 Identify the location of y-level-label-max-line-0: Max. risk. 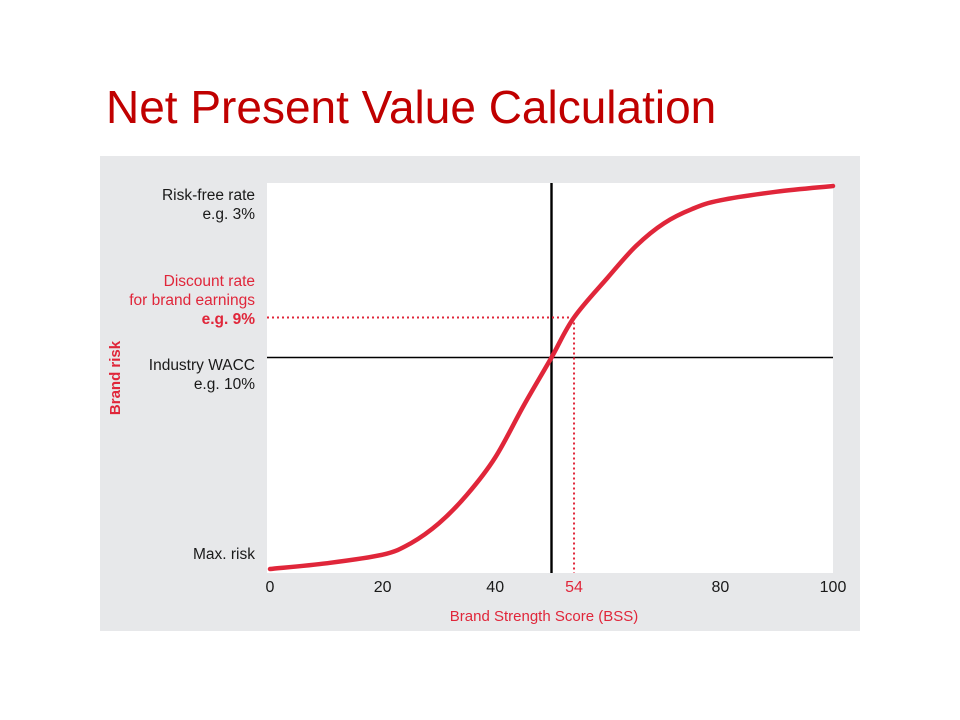
(224, 554).